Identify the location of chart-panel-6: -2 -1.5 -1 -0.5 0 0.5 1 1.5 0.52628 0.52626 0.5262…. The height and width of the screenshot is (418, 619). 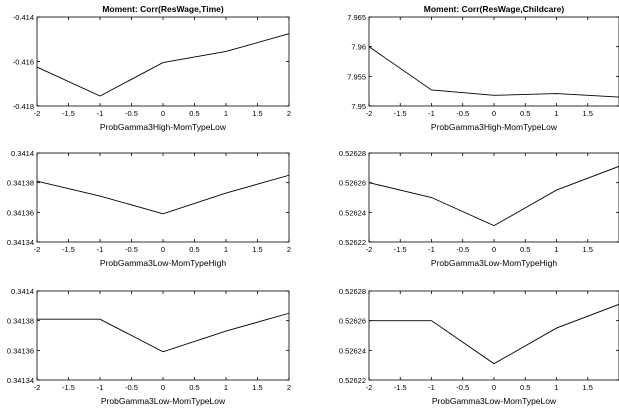
(479, 346).